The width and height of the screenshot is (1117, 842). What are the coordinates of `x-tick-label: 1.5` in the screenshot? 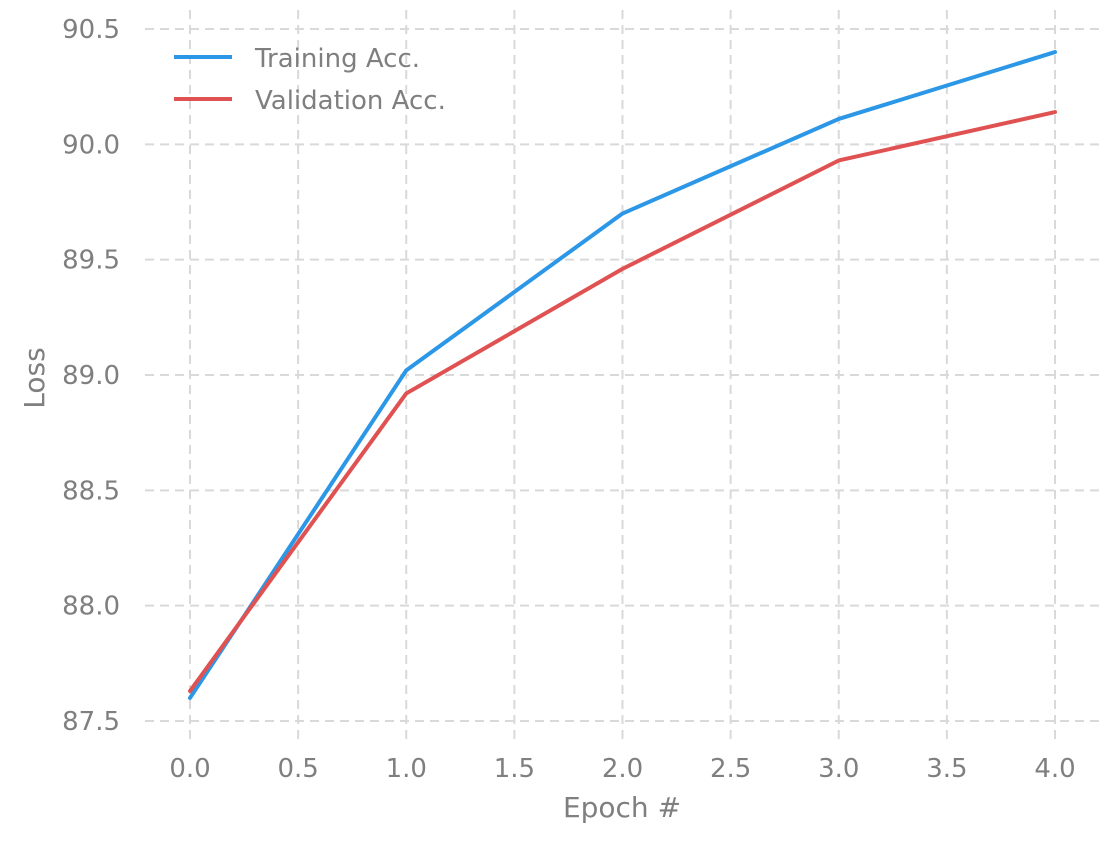 It's located at (514, 769).